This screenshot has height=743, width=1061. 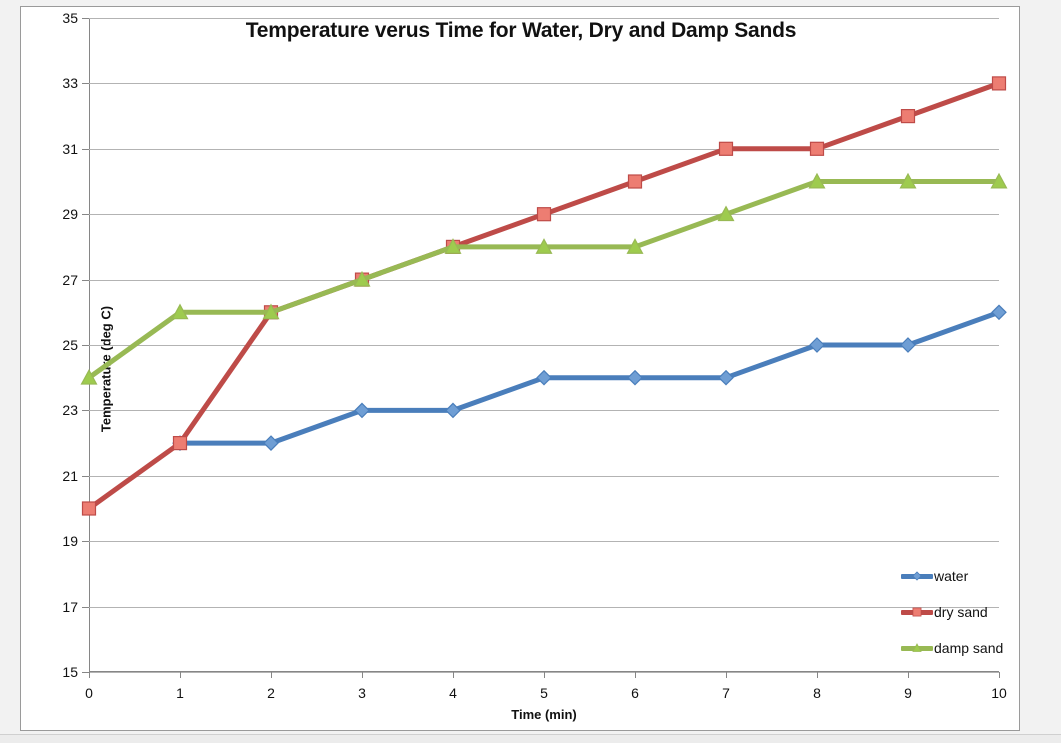 What do you see at coordinates (70, 279) in the screenshot?
I see `y-axis-tick-label: 27` at bounding box center [70, 279].